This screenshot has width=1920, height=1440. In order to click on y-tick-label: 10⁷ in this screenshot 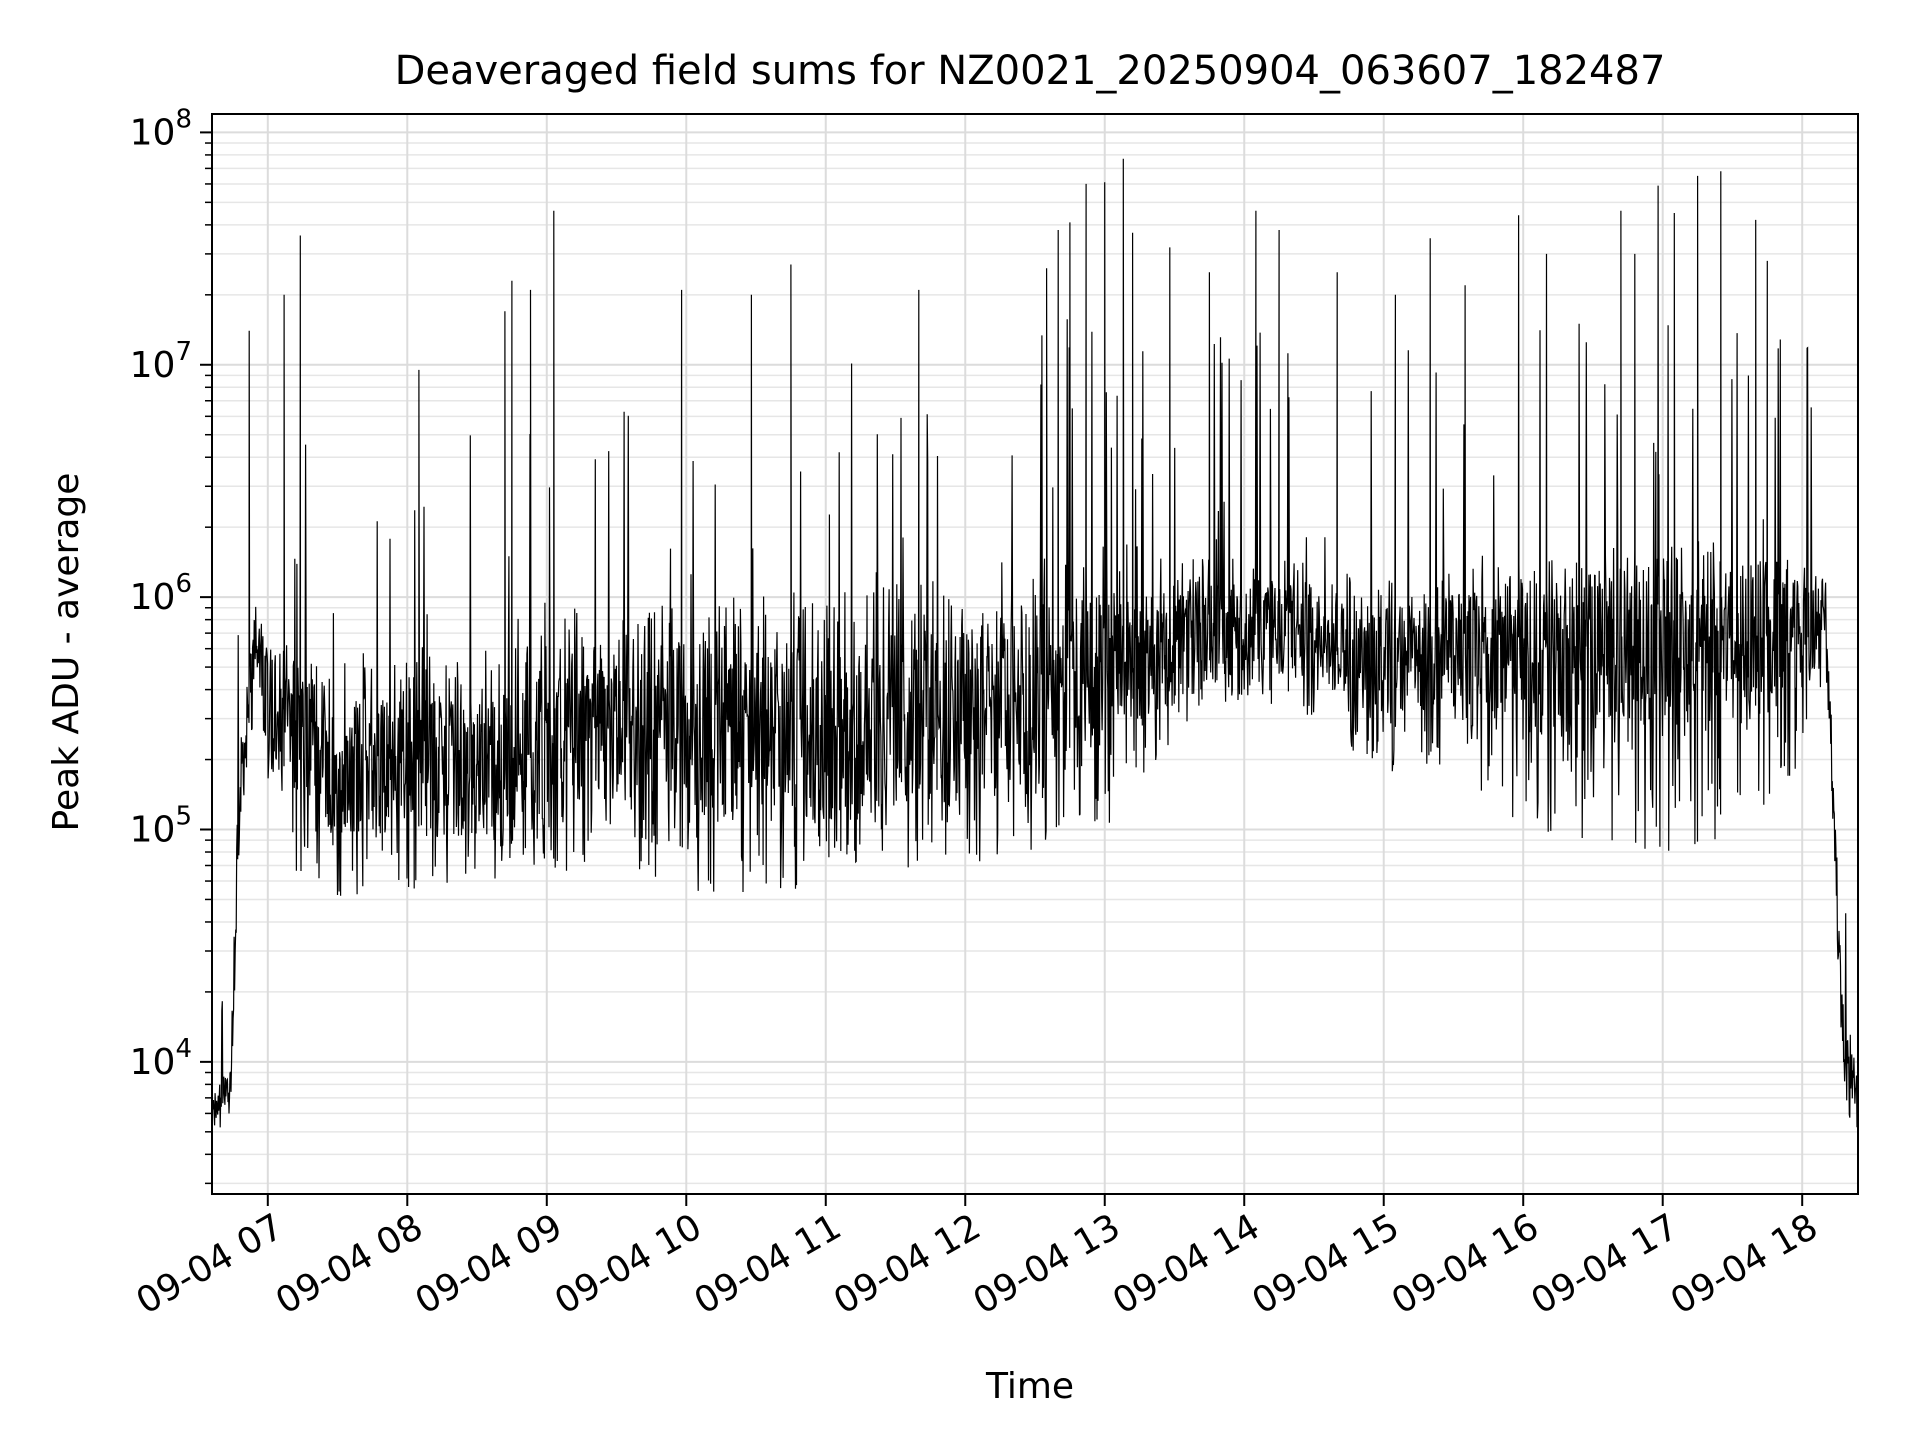, I will do `click(161, 361)`.